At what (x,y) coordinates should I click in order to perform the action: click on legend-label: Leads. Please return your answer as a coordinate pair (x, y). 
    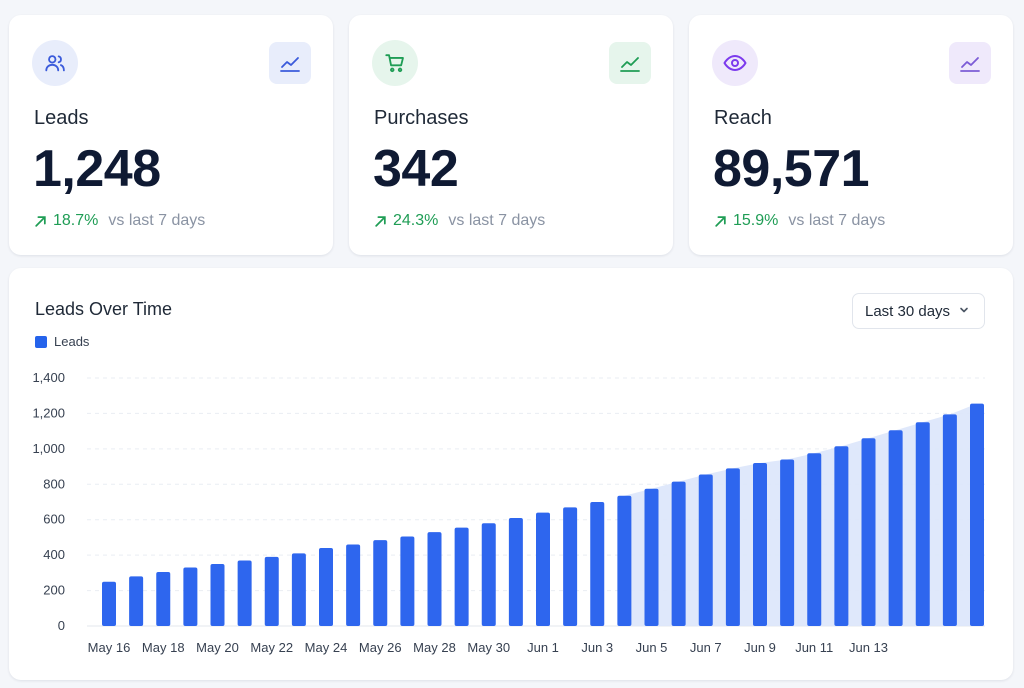
    Looking at the image, I should click on (72, 341).